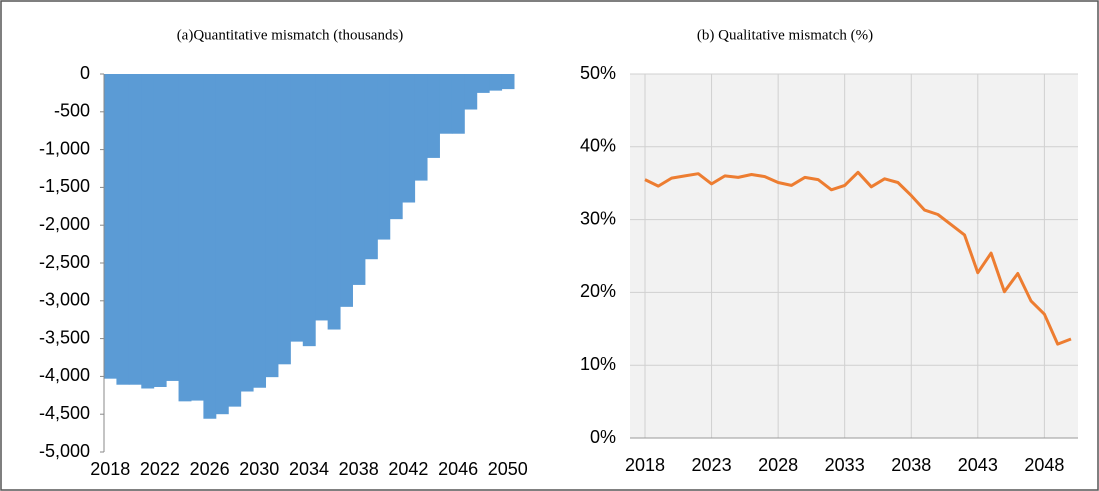 The width and height of the screenshot is (1099, 491). Describe the element at coordinates (778, 465) in the screenshot. I see `x-tick-label: 2028` at that location.